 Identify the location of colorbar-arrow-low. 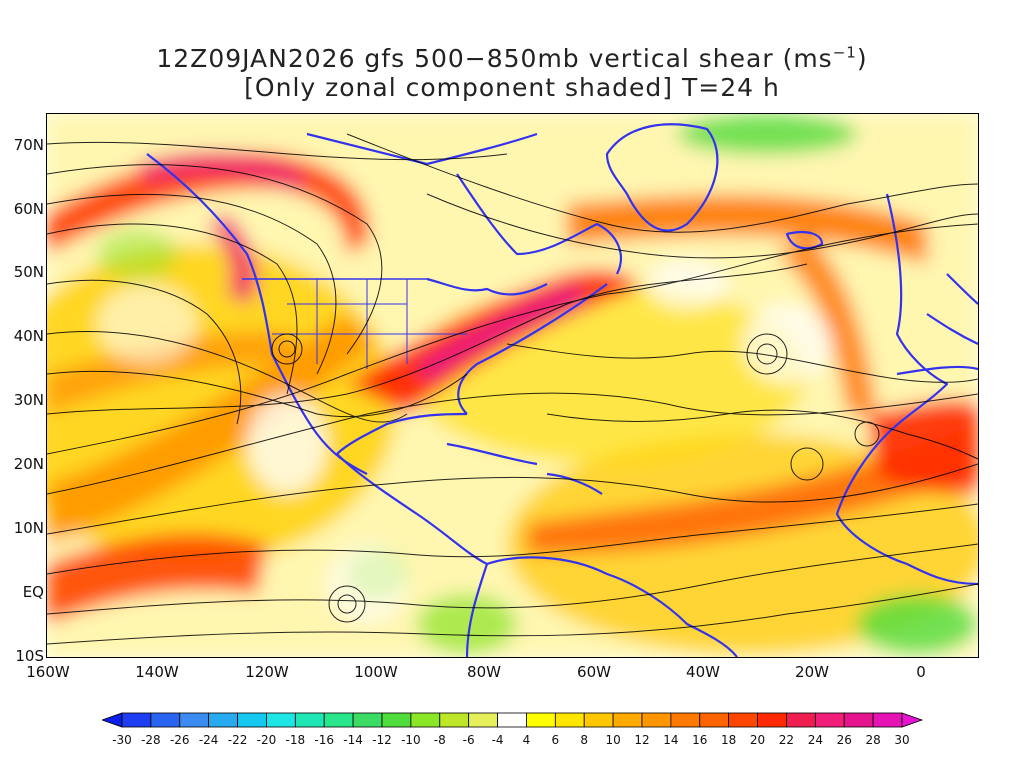
(111, 720).